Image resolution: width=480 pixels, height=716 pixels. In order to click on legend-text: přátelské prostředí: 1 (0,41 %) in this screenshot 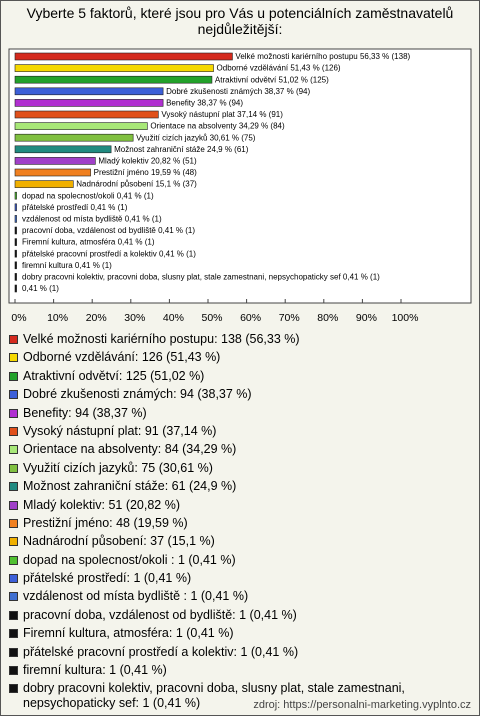, I will do `click(107, 578)`.